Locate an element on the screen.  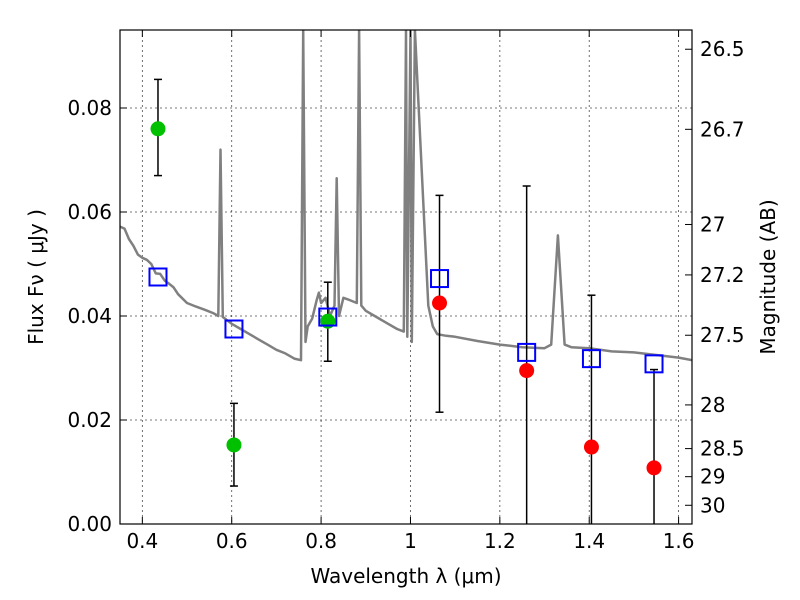
right-tick-label: 27.2 is located at coordinates (722, 275).